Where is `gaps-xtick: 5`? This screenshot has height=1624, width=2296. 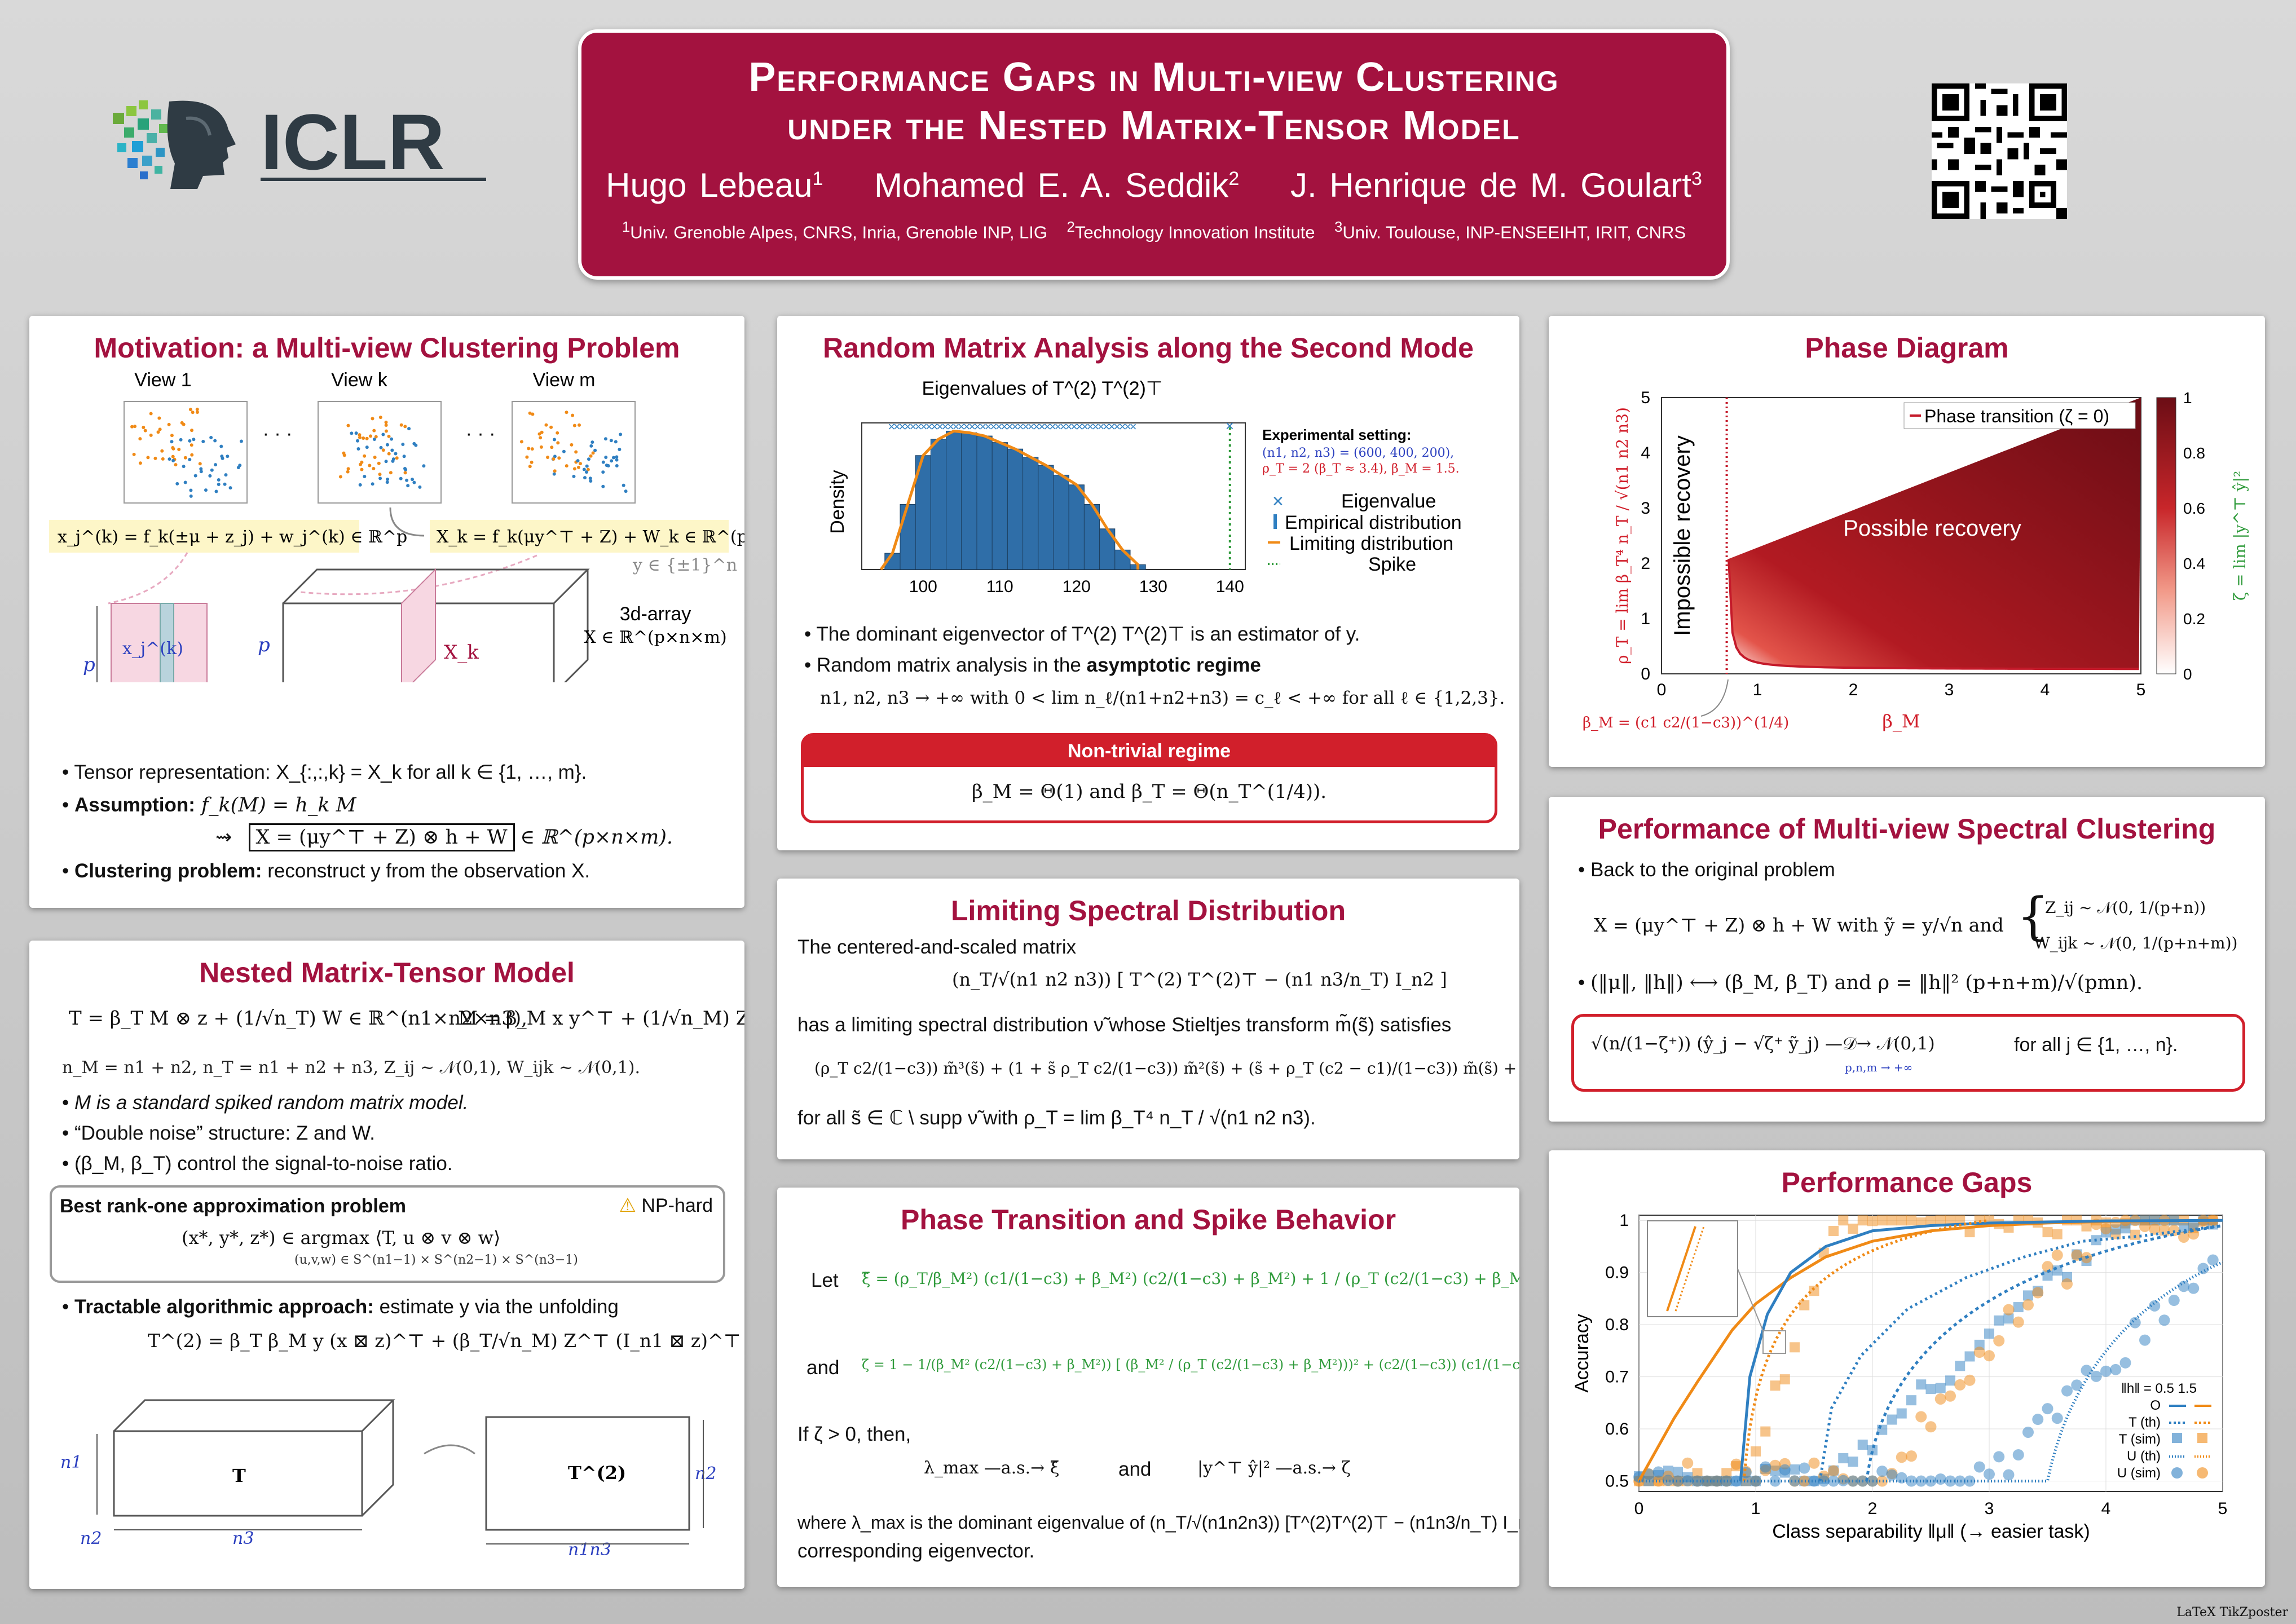 gaps-xtick: 5 is located at coordinates (2223, 1509).